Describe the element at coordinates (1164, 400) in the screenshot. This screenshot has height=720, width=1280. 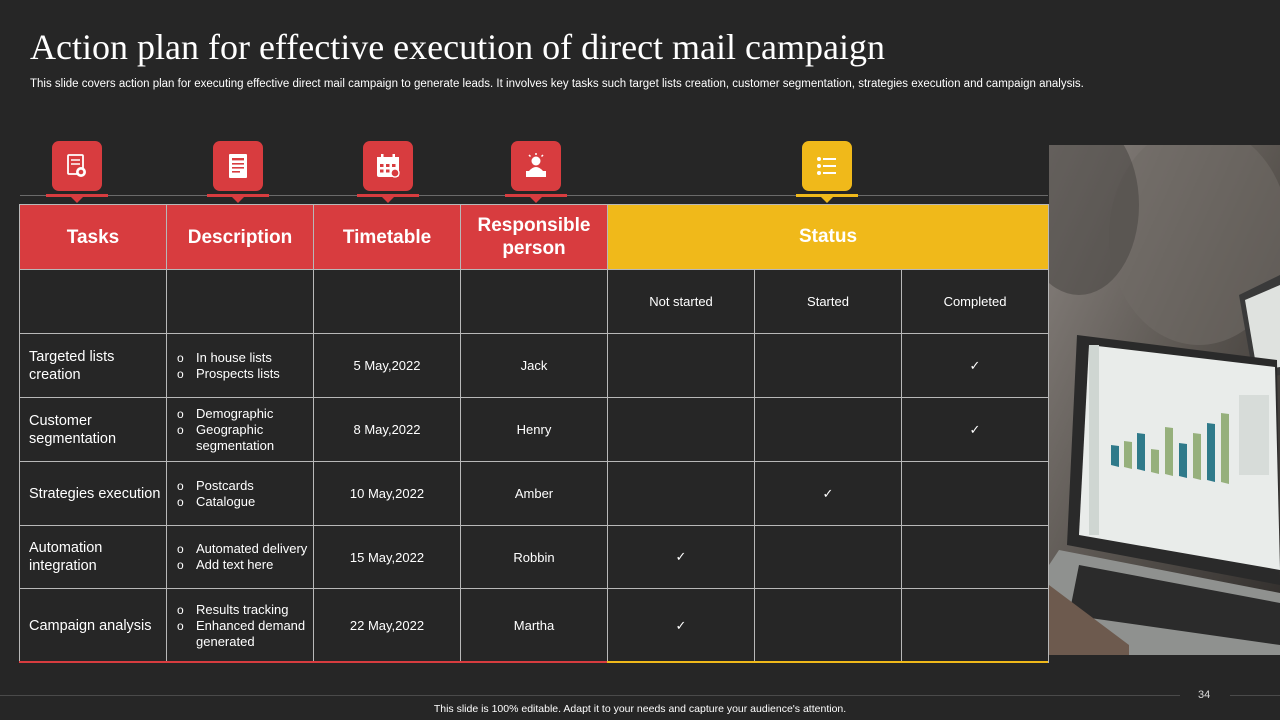
I see `laptop-photo` at that location.